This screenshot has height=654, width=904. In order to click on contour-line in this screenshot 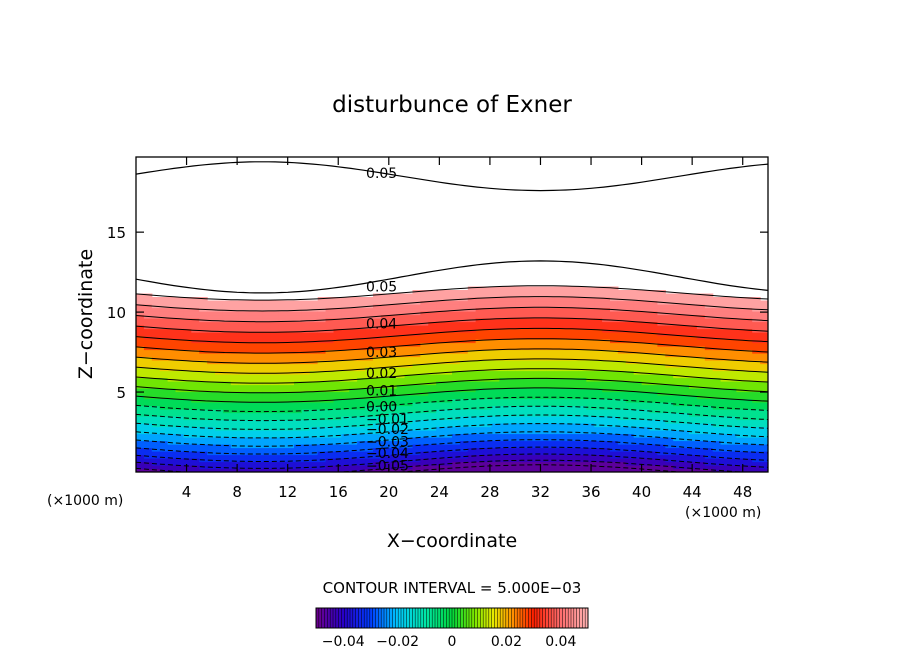, I will do `click(452, 439)`.